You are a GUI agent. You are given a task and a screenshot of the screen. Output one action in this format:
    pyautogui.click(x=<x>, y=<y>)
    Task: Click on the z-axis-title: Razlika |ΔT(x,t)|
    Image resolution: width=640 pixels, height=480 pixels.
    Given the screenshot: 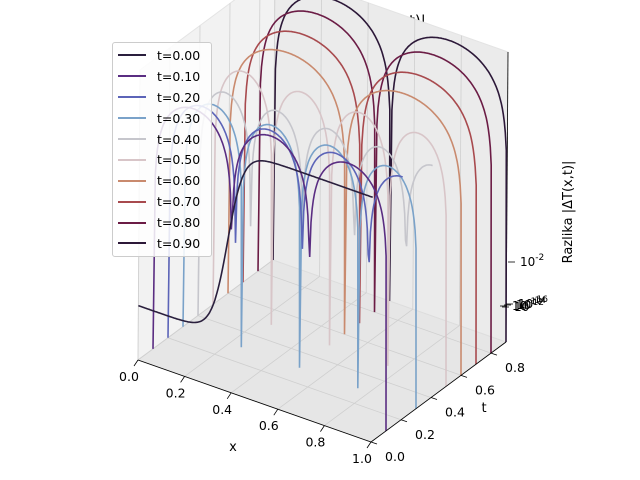 What is the action you would take?
    pyautogui.click(x=568, y=212)
    